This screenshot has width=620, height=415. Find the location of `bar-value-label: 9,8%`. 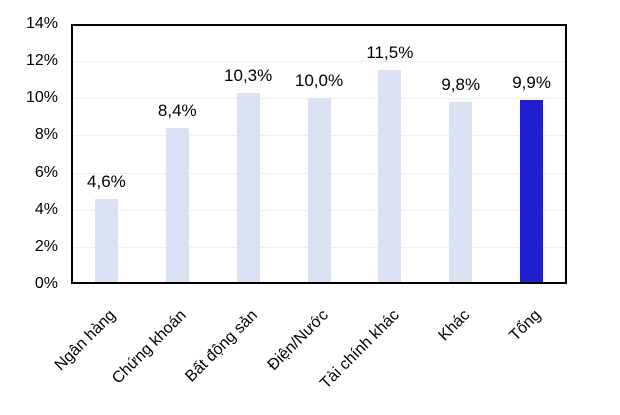

bar-value-label: 9,8% is located at coordinates (461, 84).